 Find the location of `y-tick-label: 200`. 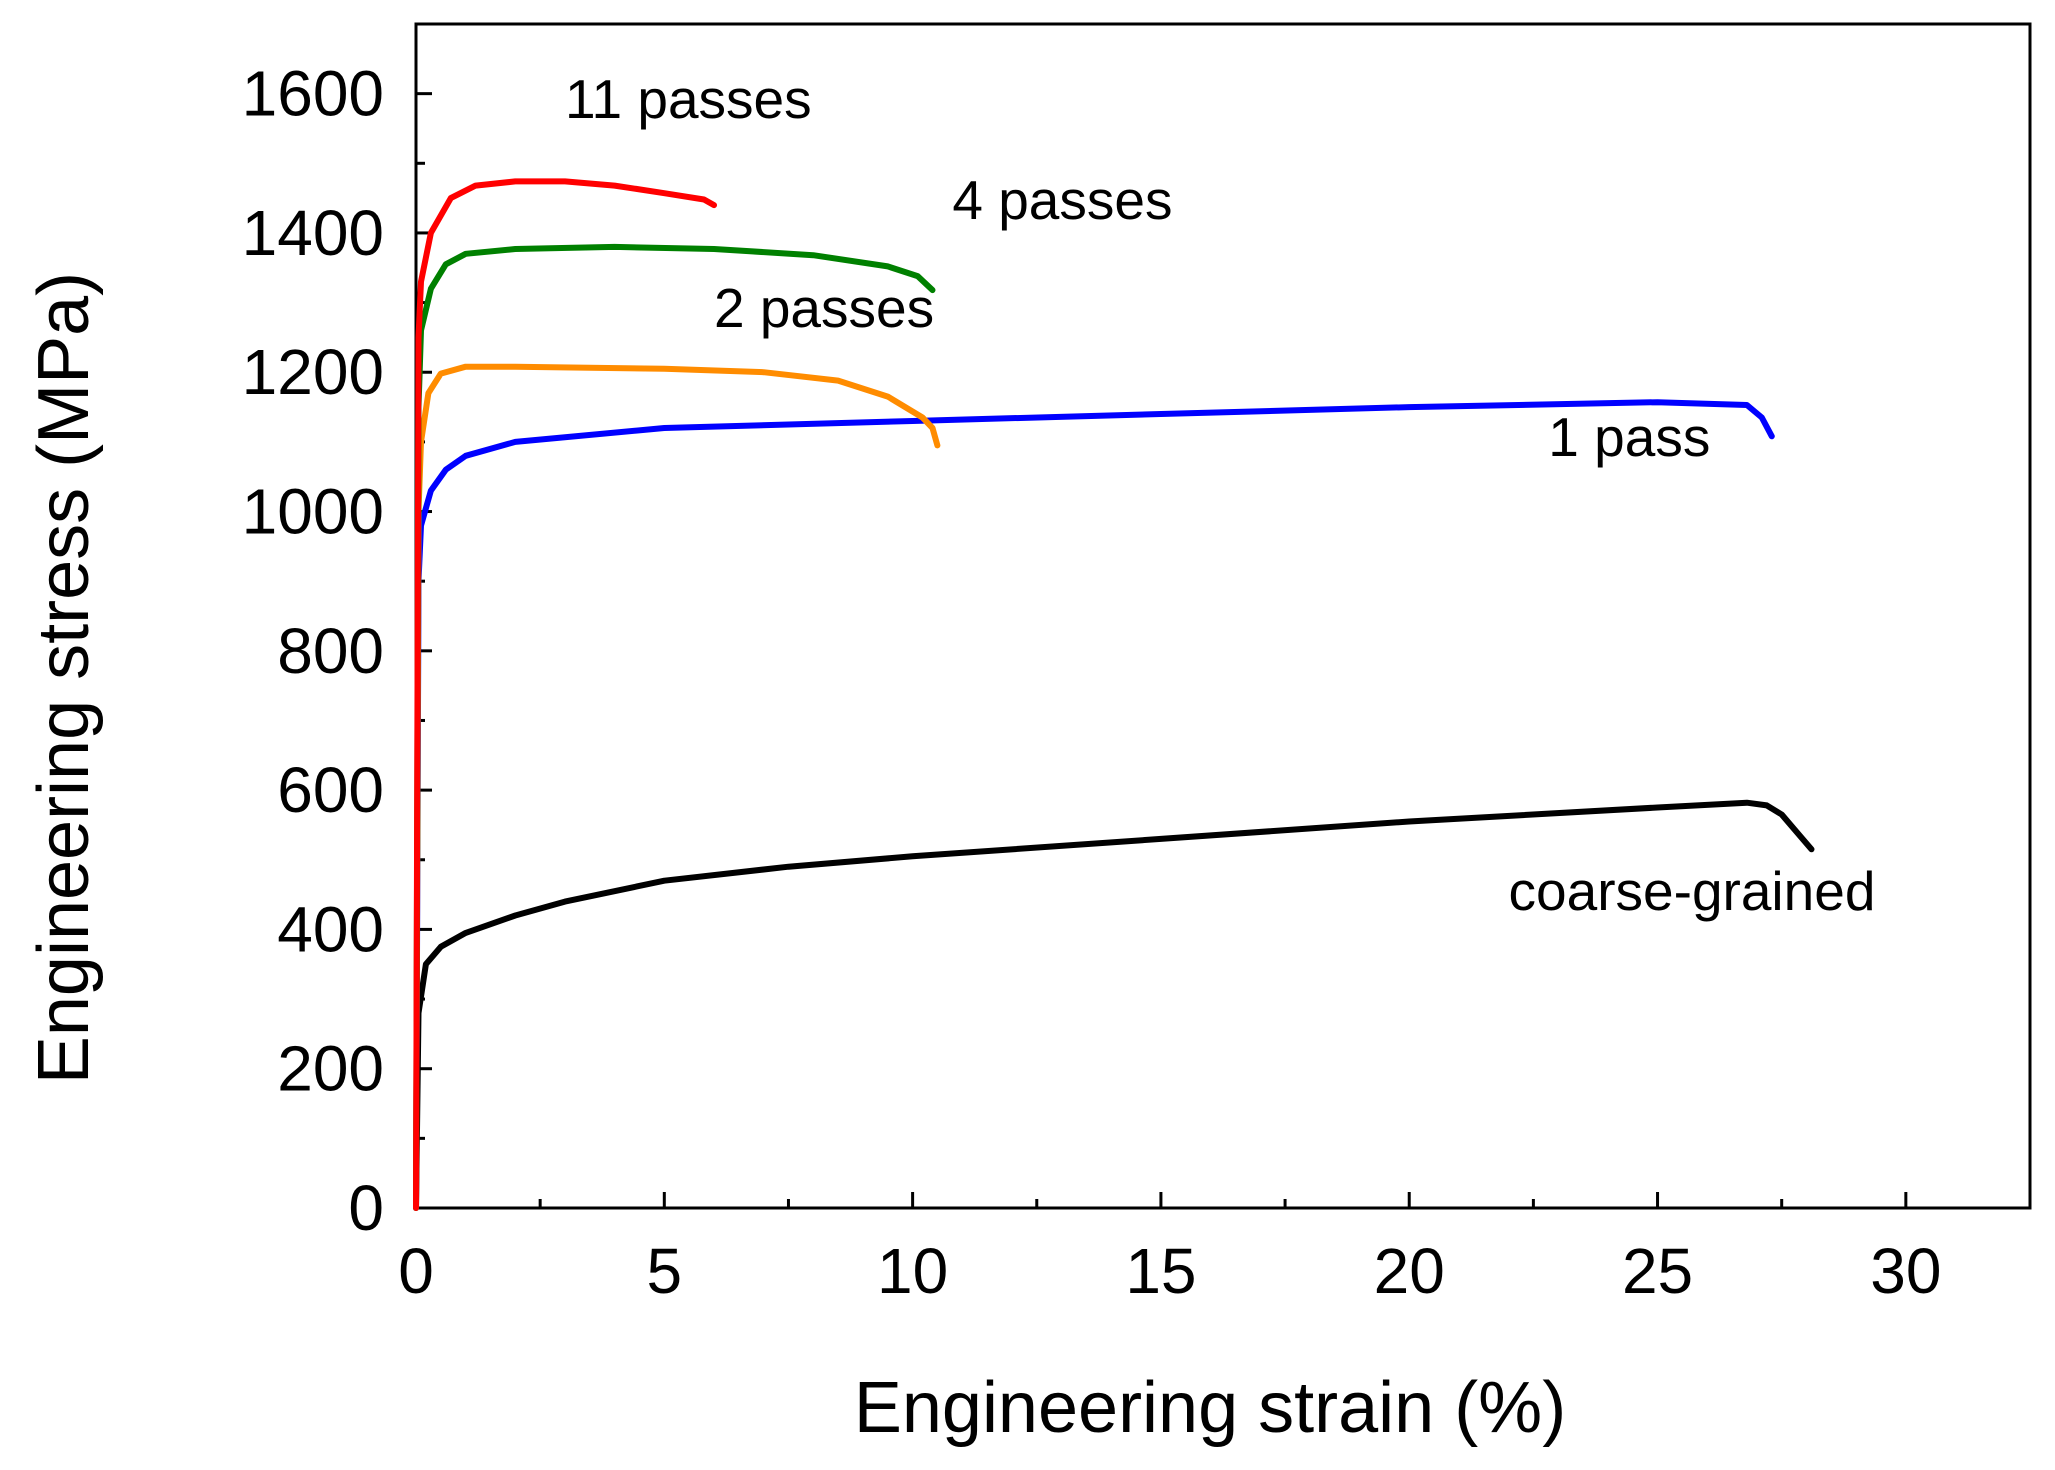

y-tick-label: 200 is located at coordinates (330, 1069).